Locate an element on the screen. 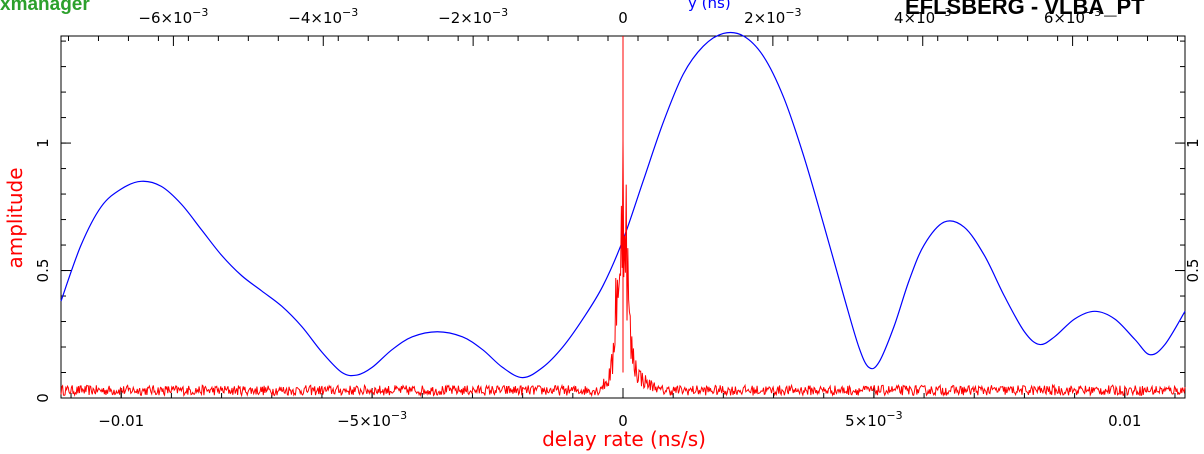 Image resolution: width=1204 pixels, height=454 pixels. top-tick-label: 6×10⁻³ is located at coordinates (1072, 16).